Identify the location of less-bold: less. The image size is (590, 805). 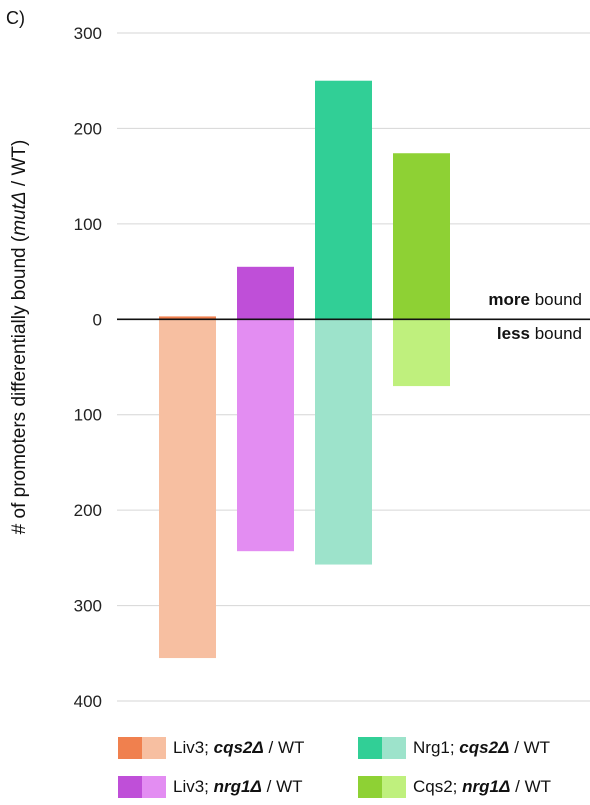
(513, 333).